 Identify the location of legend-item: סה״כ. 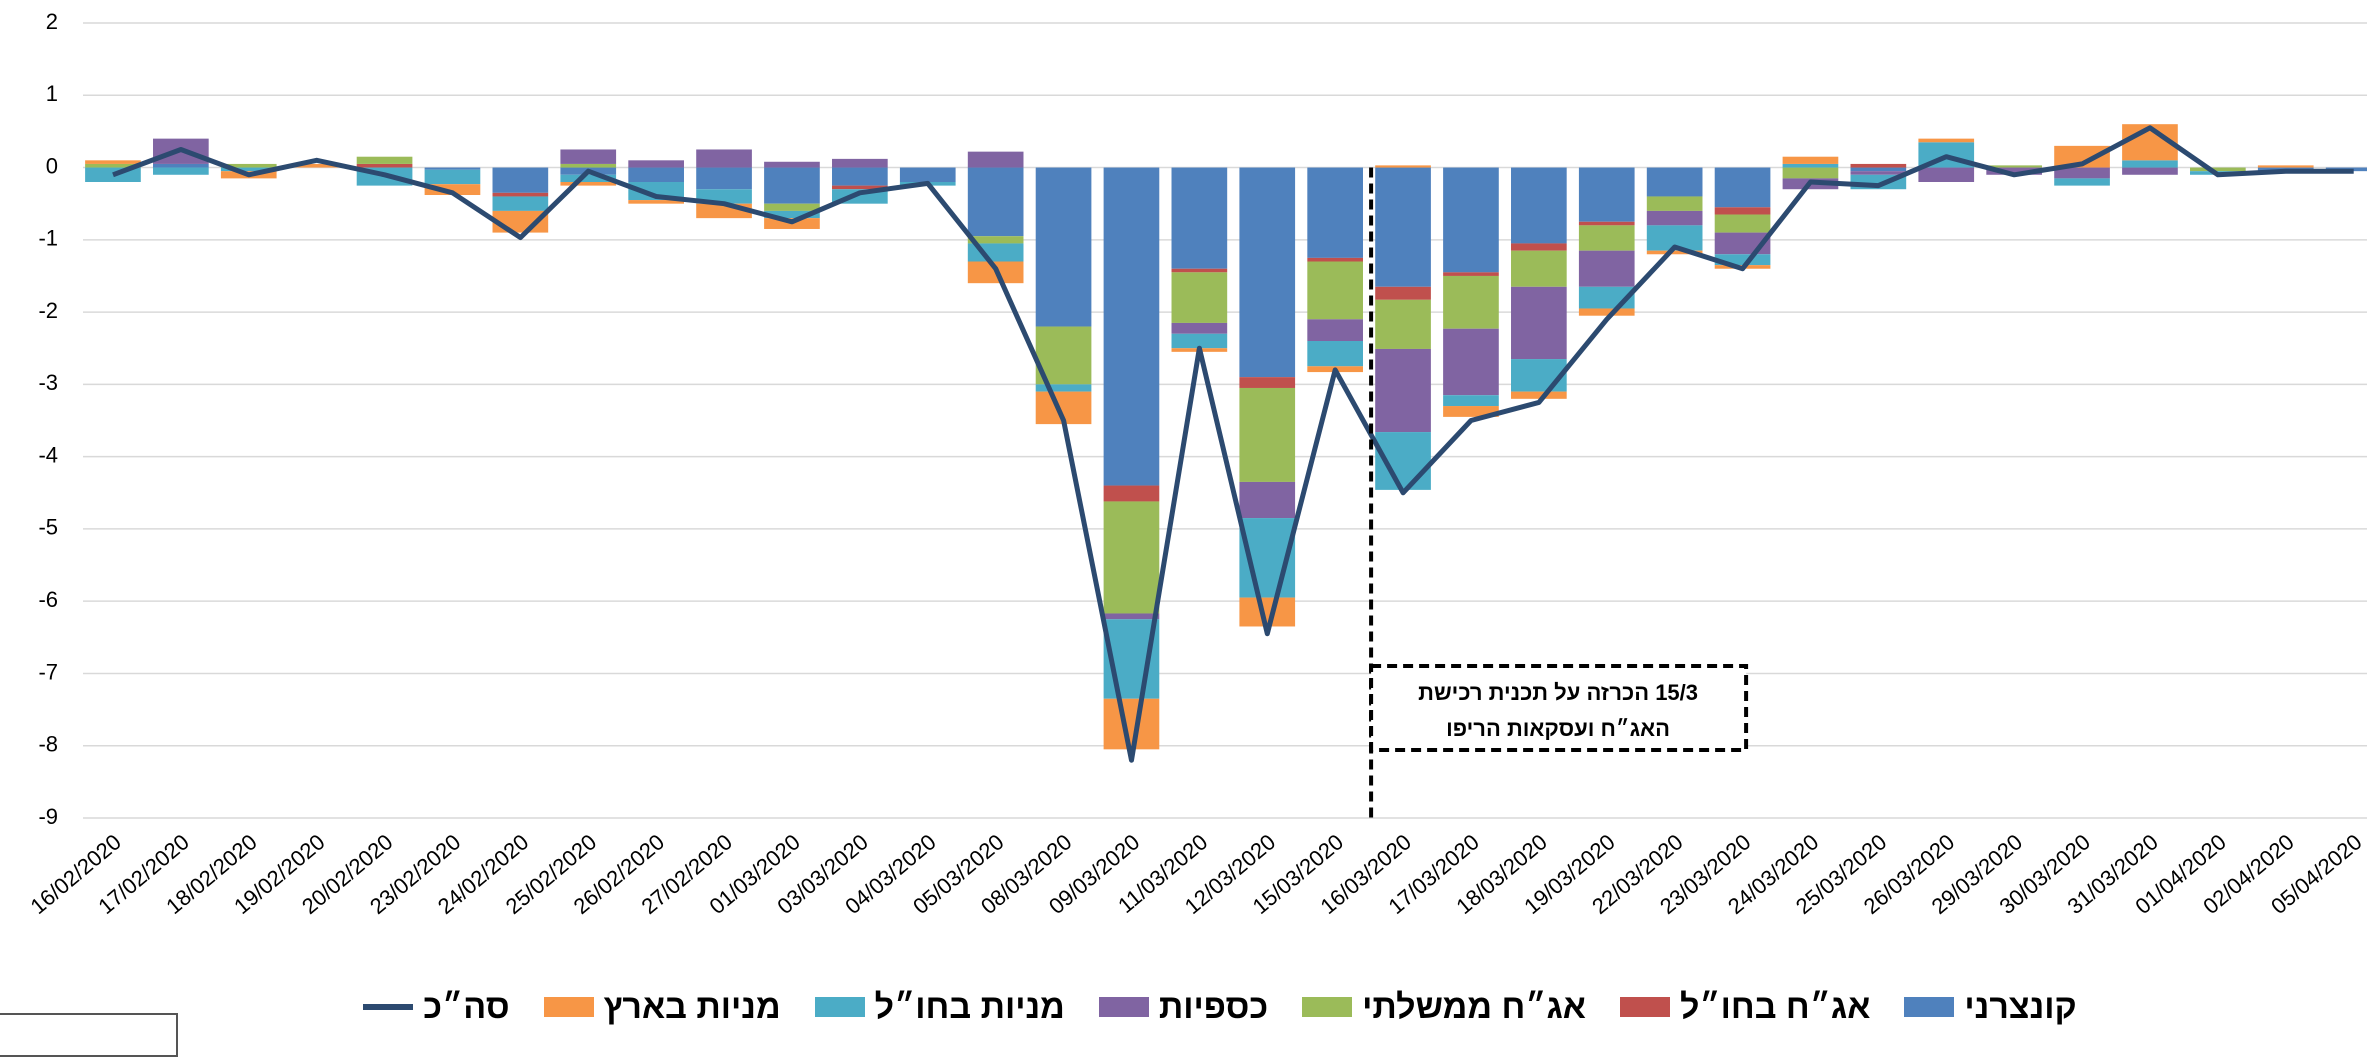
(436, 1007).